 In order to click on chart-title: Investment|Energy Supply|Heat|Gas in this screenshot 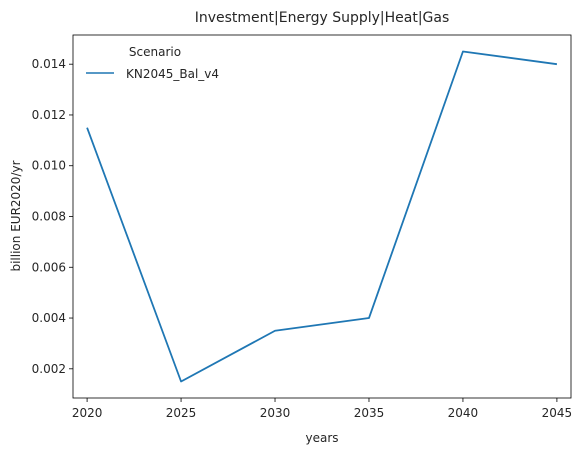, I will do `click(322, 18)`.